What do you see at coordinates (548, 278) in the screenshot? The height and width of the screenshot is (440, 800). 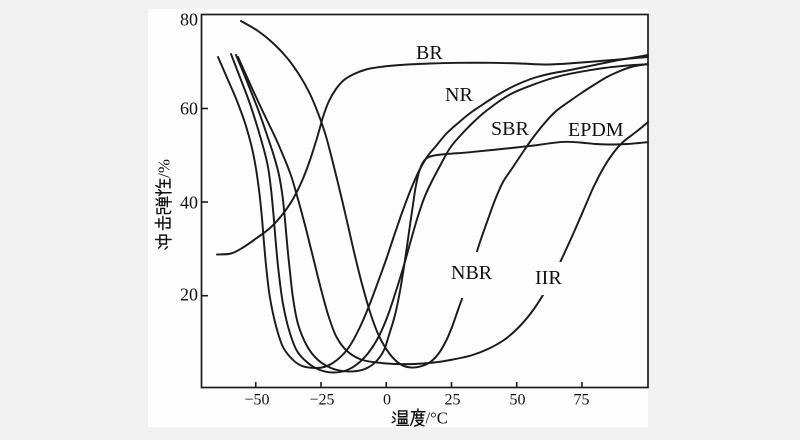 I see `svg-text: IIR` at bounding box center [548, 278].